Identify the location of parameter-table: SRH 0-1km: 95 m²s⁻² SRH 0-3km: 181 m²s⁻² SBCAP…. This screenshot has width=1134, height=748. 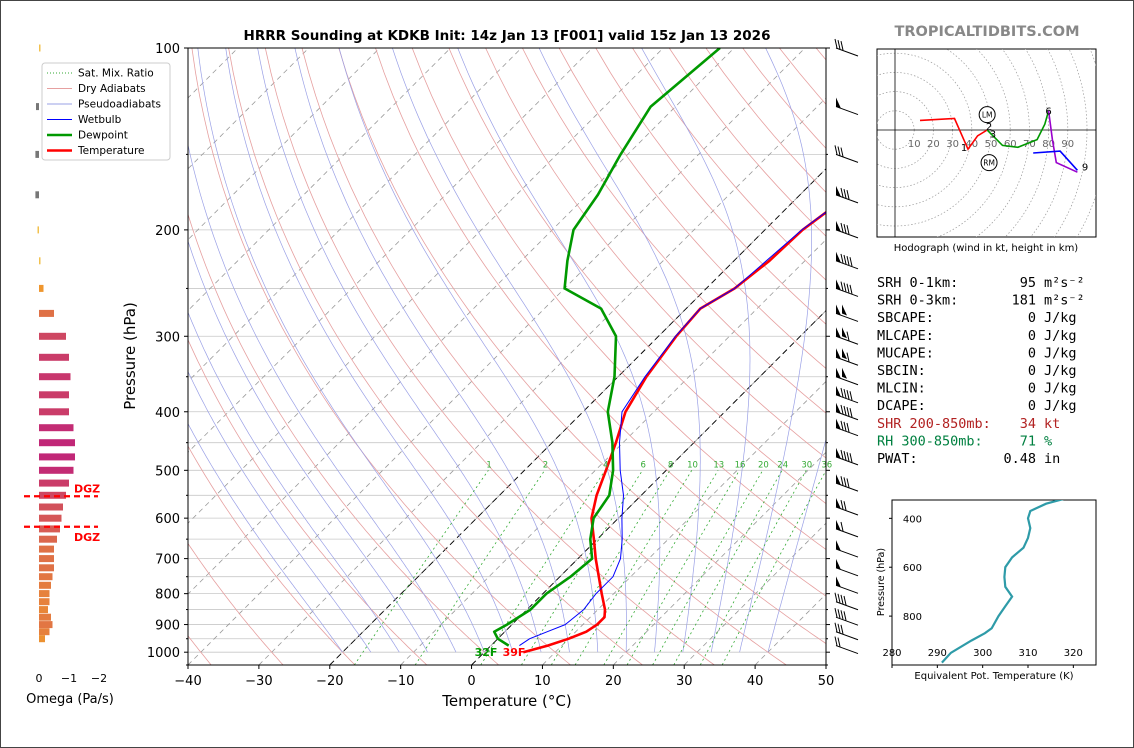
(981, 371).